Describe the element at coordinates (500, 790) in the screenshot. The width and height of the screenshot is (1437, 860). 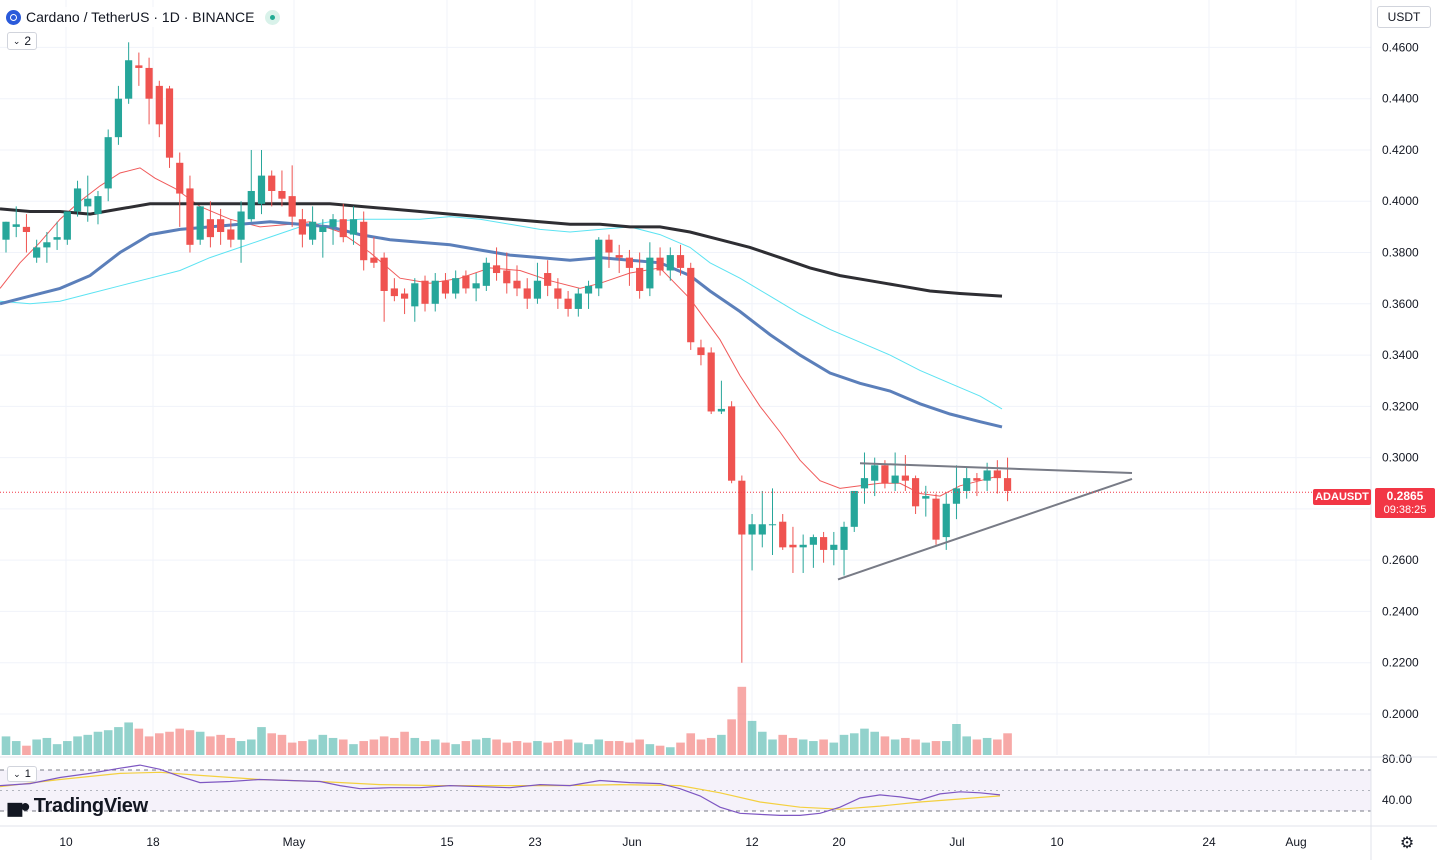
I see `rsi-line` at that location.